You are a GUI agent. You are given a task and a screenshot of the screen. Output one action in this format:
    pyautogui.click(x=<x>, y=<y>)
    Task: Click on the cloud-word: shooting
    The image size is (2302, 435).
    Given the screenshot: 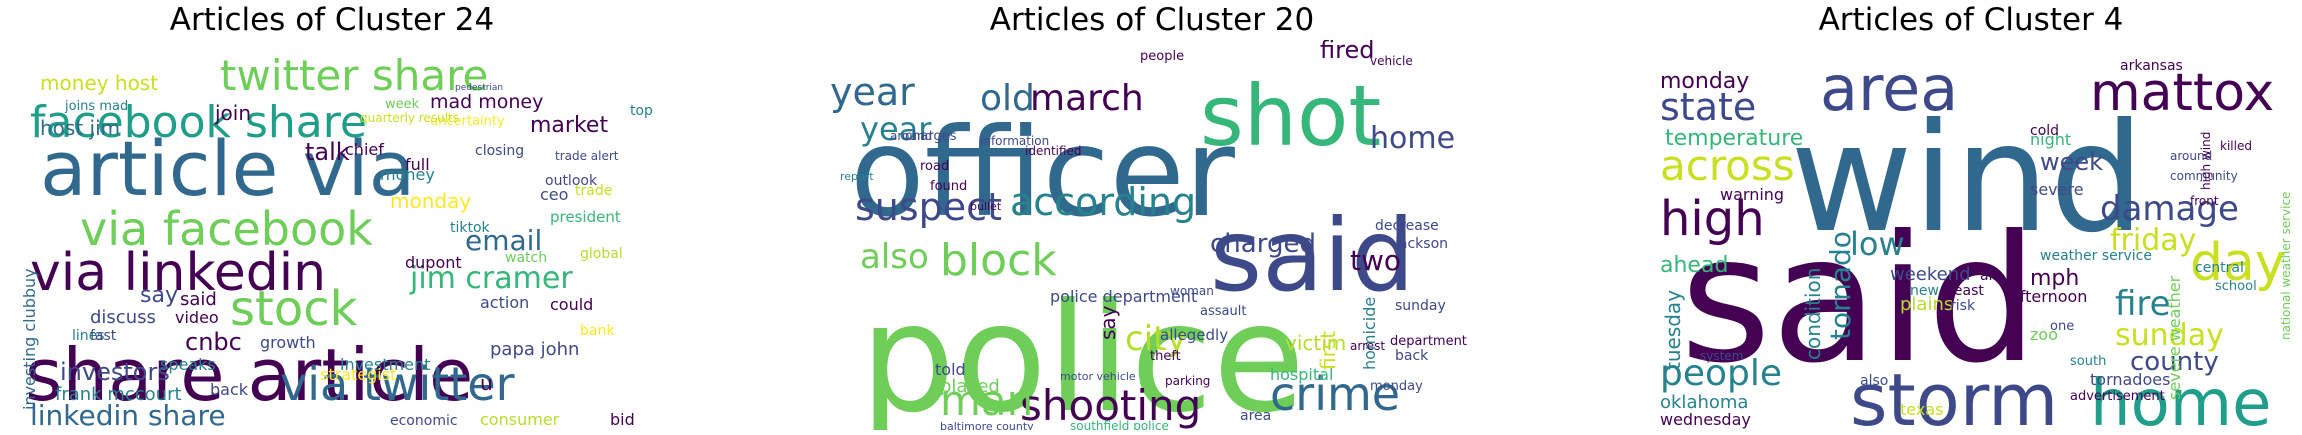 What is the action you would take?
    pyautogui.click(x=1110, y=405)
    